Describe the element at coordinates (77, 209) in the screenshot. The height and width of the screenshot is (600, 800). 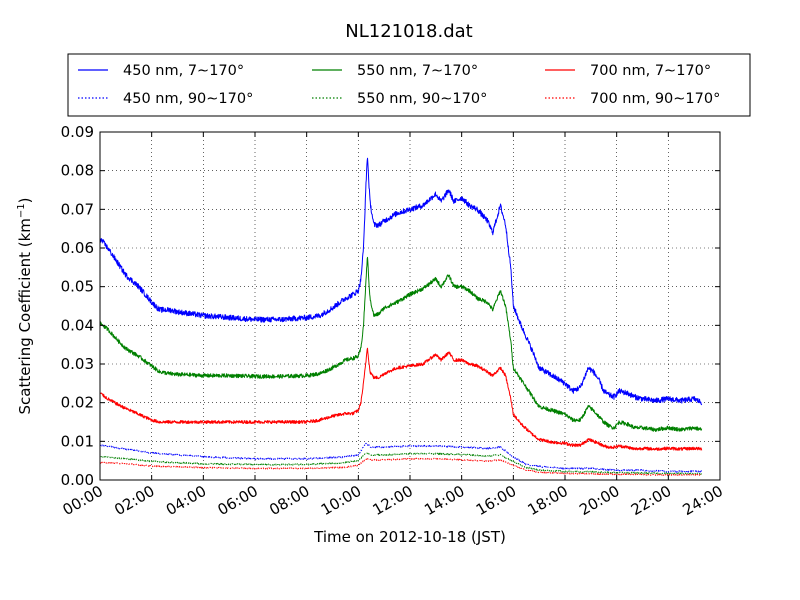
I see `y-tick-label: 0.07` at that location.